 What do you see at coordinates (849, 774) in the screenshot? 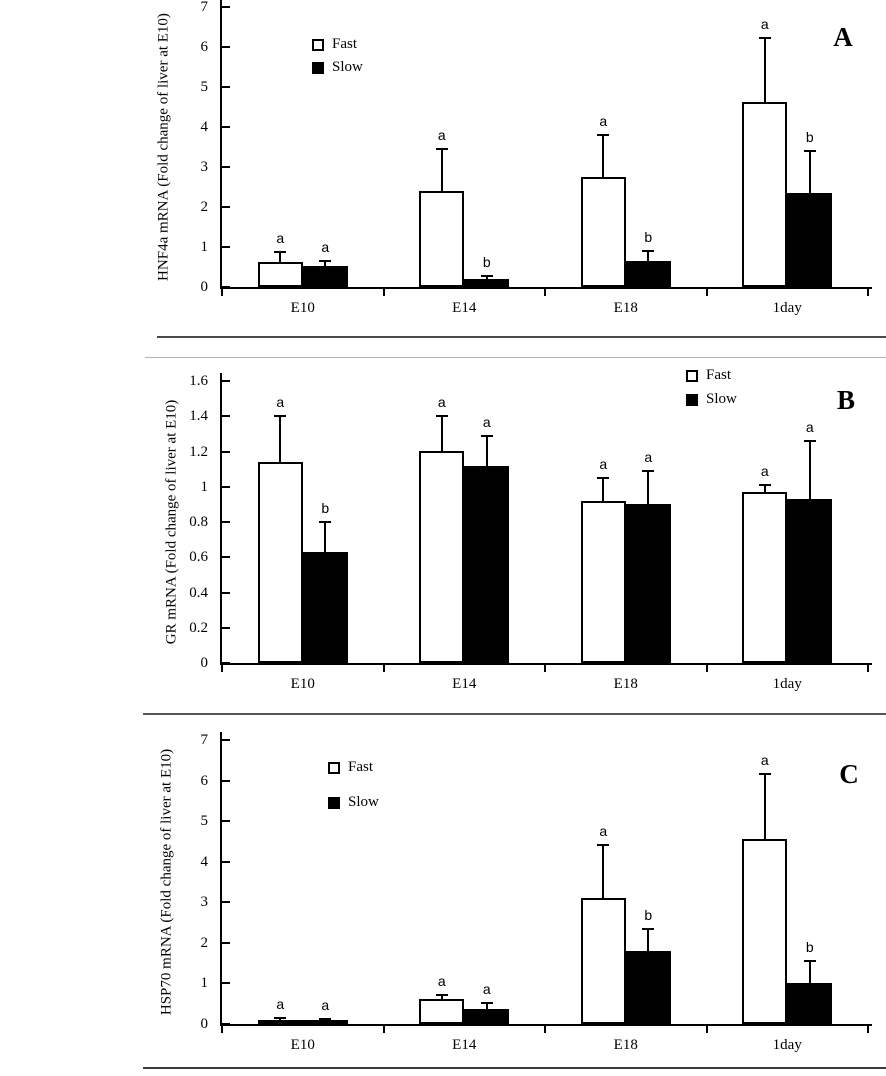
I see `panel-c-letter: C` at bounding box center [849, 774].